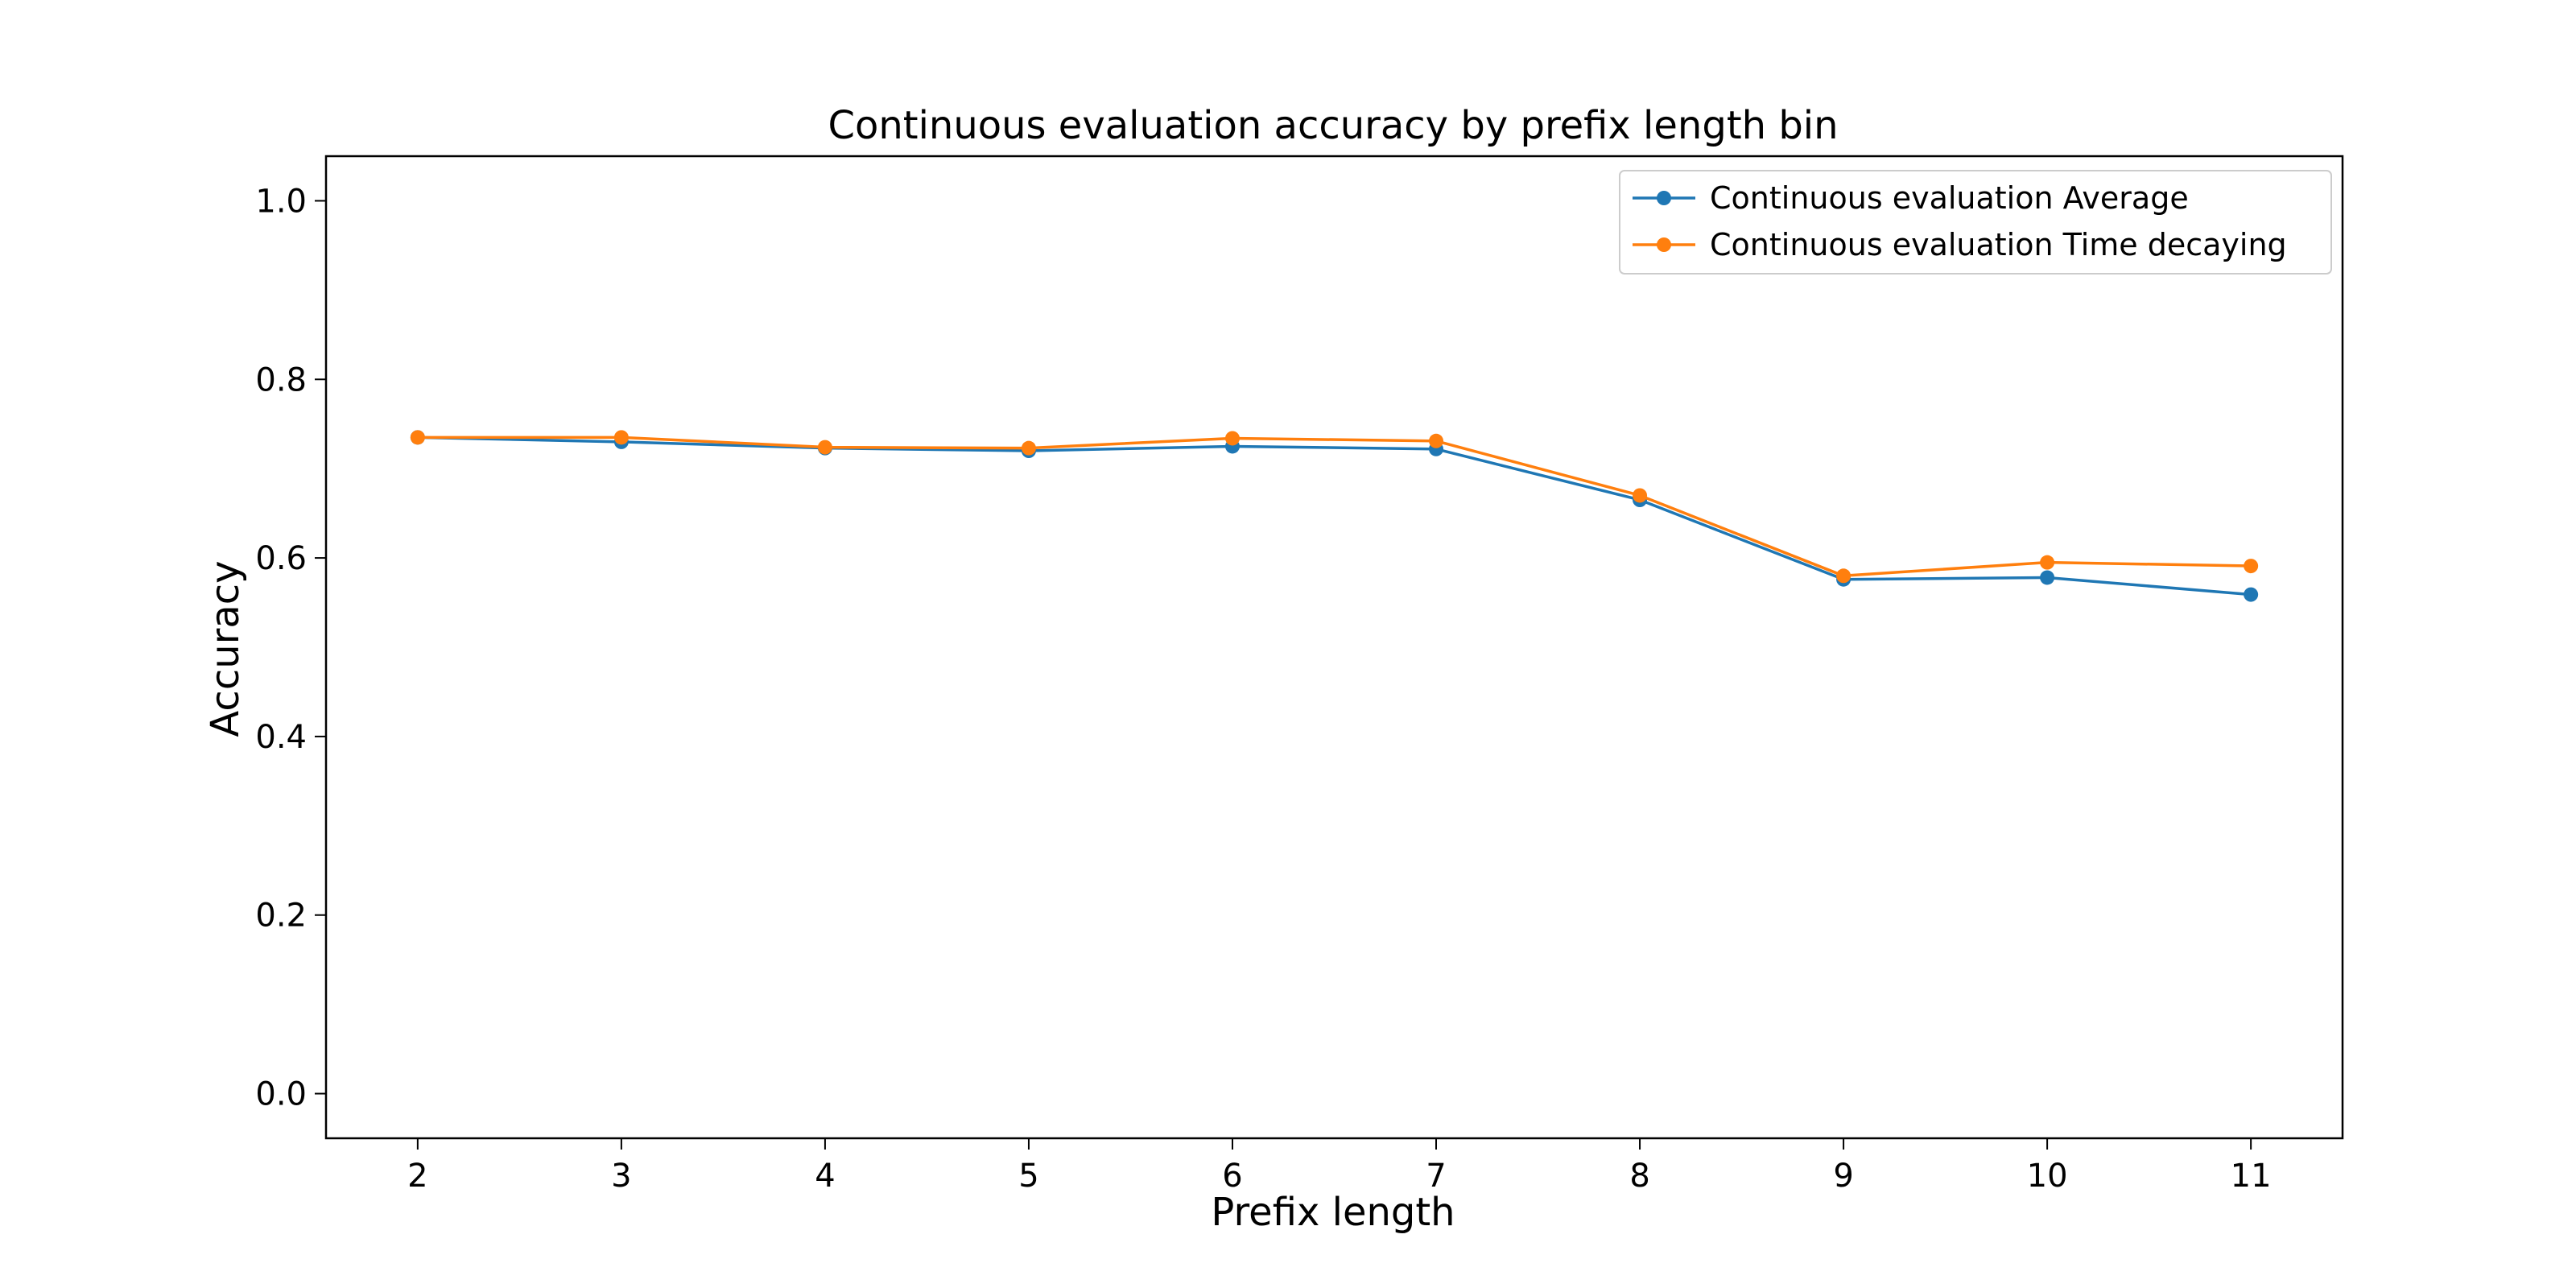 The width and height of the screenshot is (2576, 1288). What do you see at coordinates (281, 201) in the screenshot?
I see `y-tick-label: 1.0` at bounding box center [281, 201].